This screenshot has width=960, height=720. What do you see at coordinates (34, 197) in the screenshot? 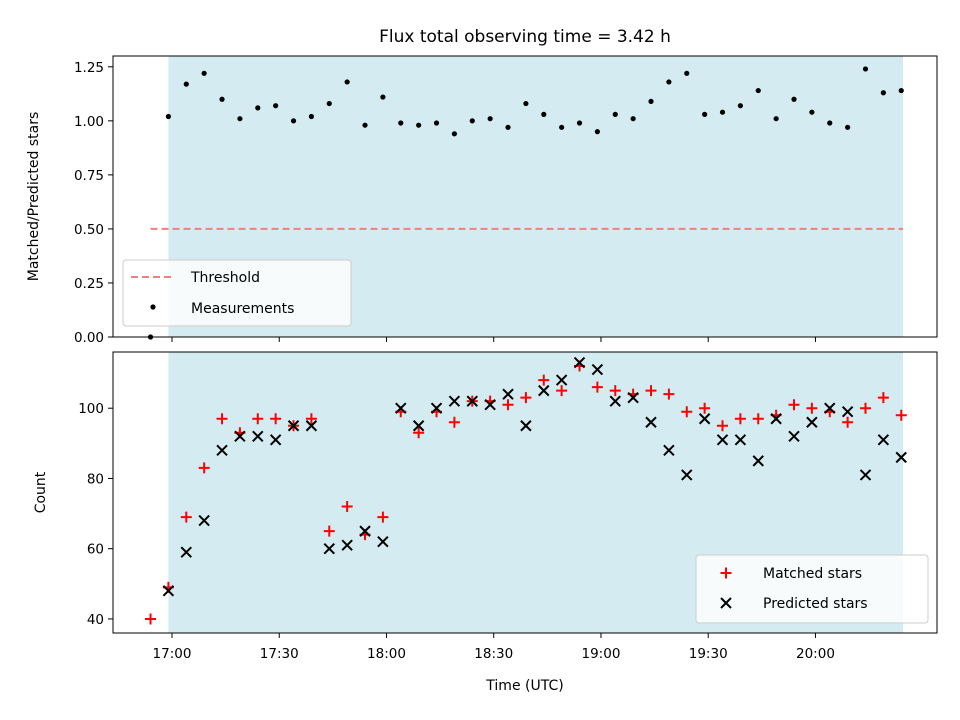
I see `ratio-axis-label: Matched/Predicted stars` at bounding box center [34, 197].